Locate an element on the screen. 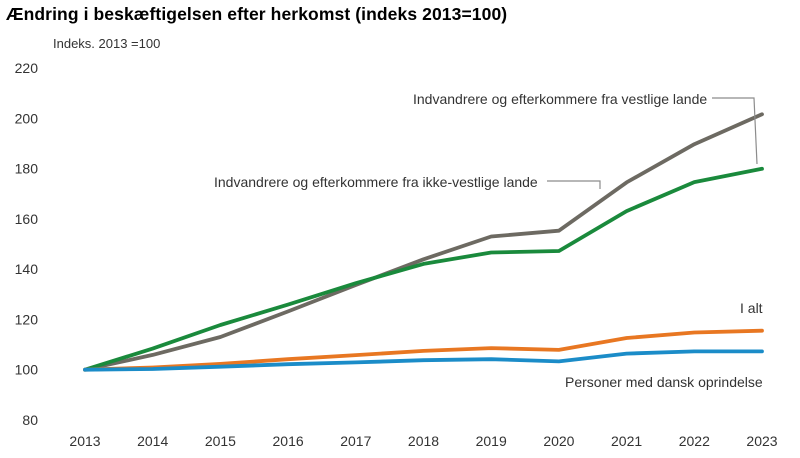  leader-line-vestlige is located at coordinates (735, 131).